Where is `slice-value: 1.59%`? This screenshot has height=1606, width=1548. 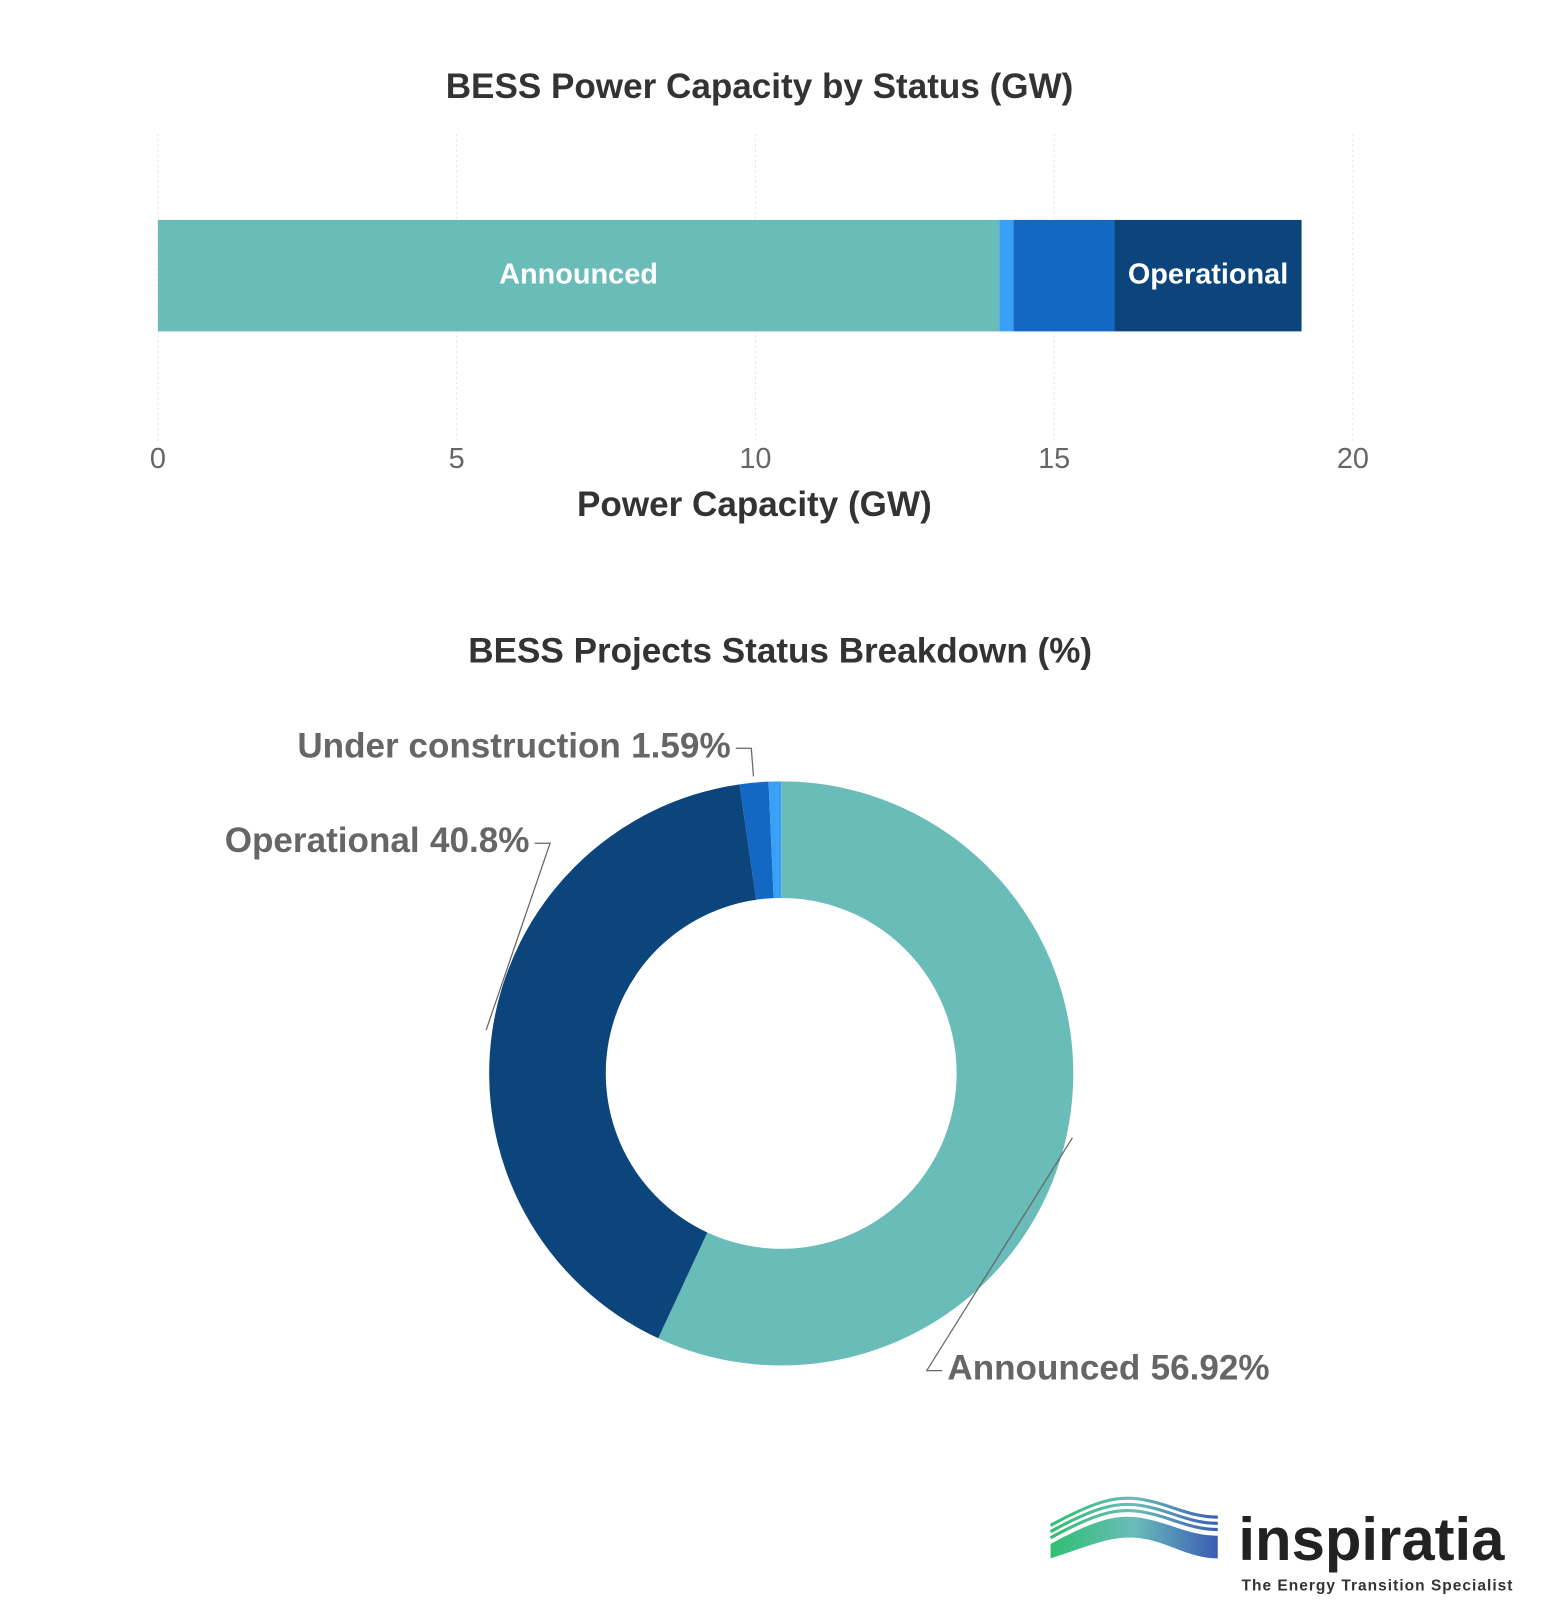 slice-value: 1.59% is located at coordinates (680, 746).